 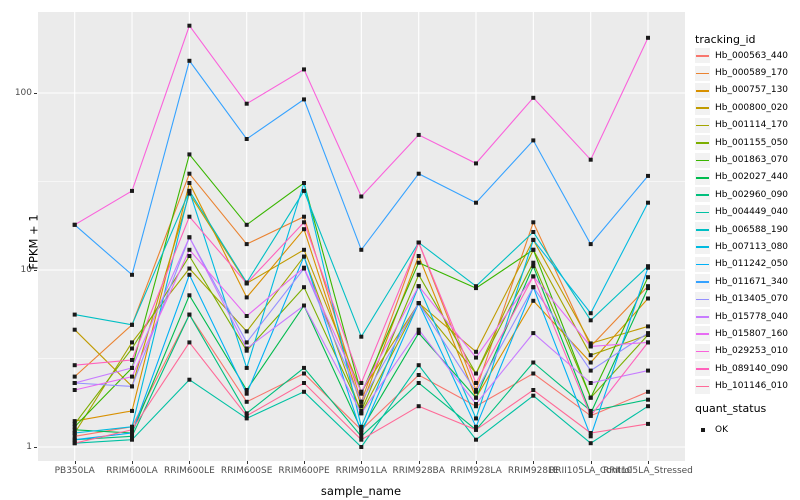 What do you see at coordinates (74, 436) in the screenshot?
I see `point-Hb_000563_440-PB350LA` at bounding box center [74, 436].